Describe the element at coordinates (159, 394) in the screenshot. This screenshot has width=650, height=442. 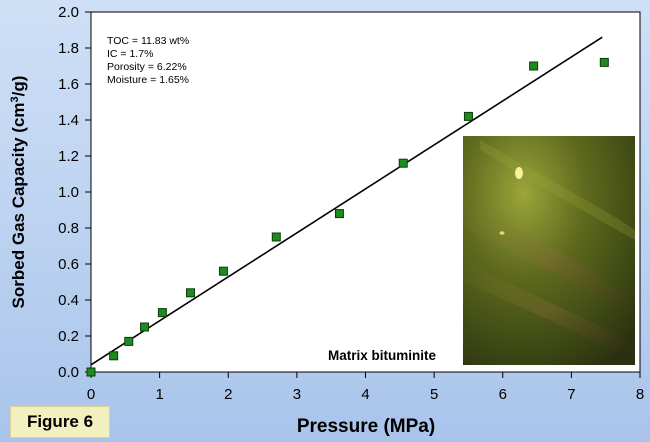
I see `x-tick-label: 1` at that location.